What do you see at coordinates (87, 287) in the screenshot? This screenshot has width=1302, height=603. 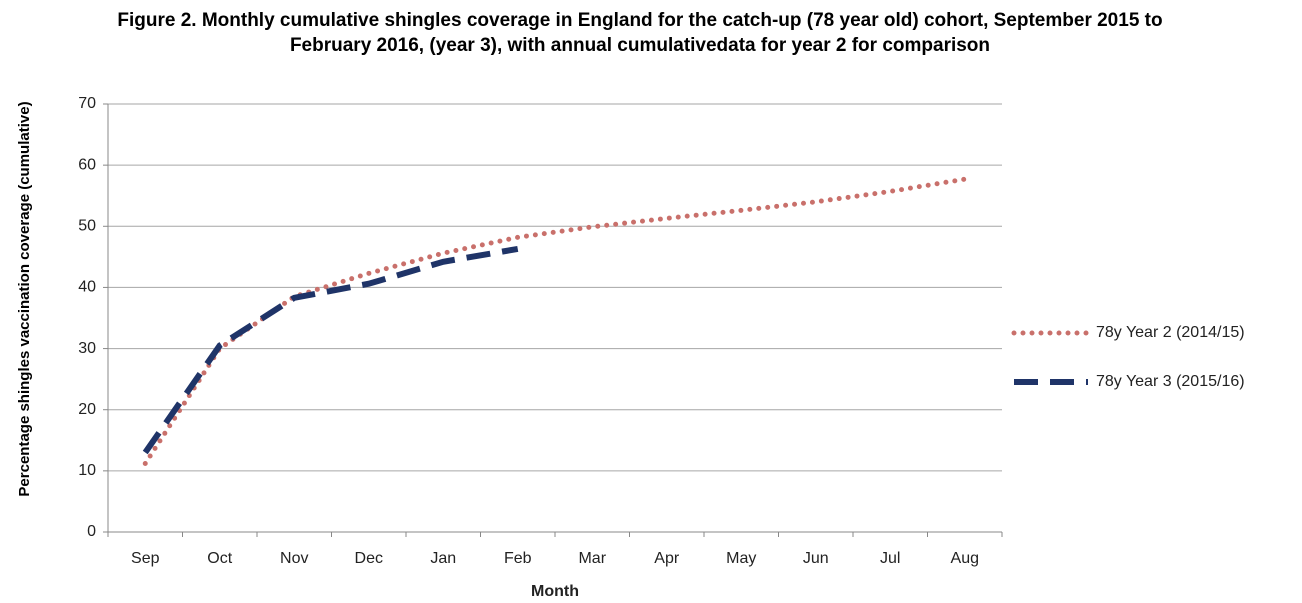 I see `y-tick-label: 40` at bounding box center [87, 287].